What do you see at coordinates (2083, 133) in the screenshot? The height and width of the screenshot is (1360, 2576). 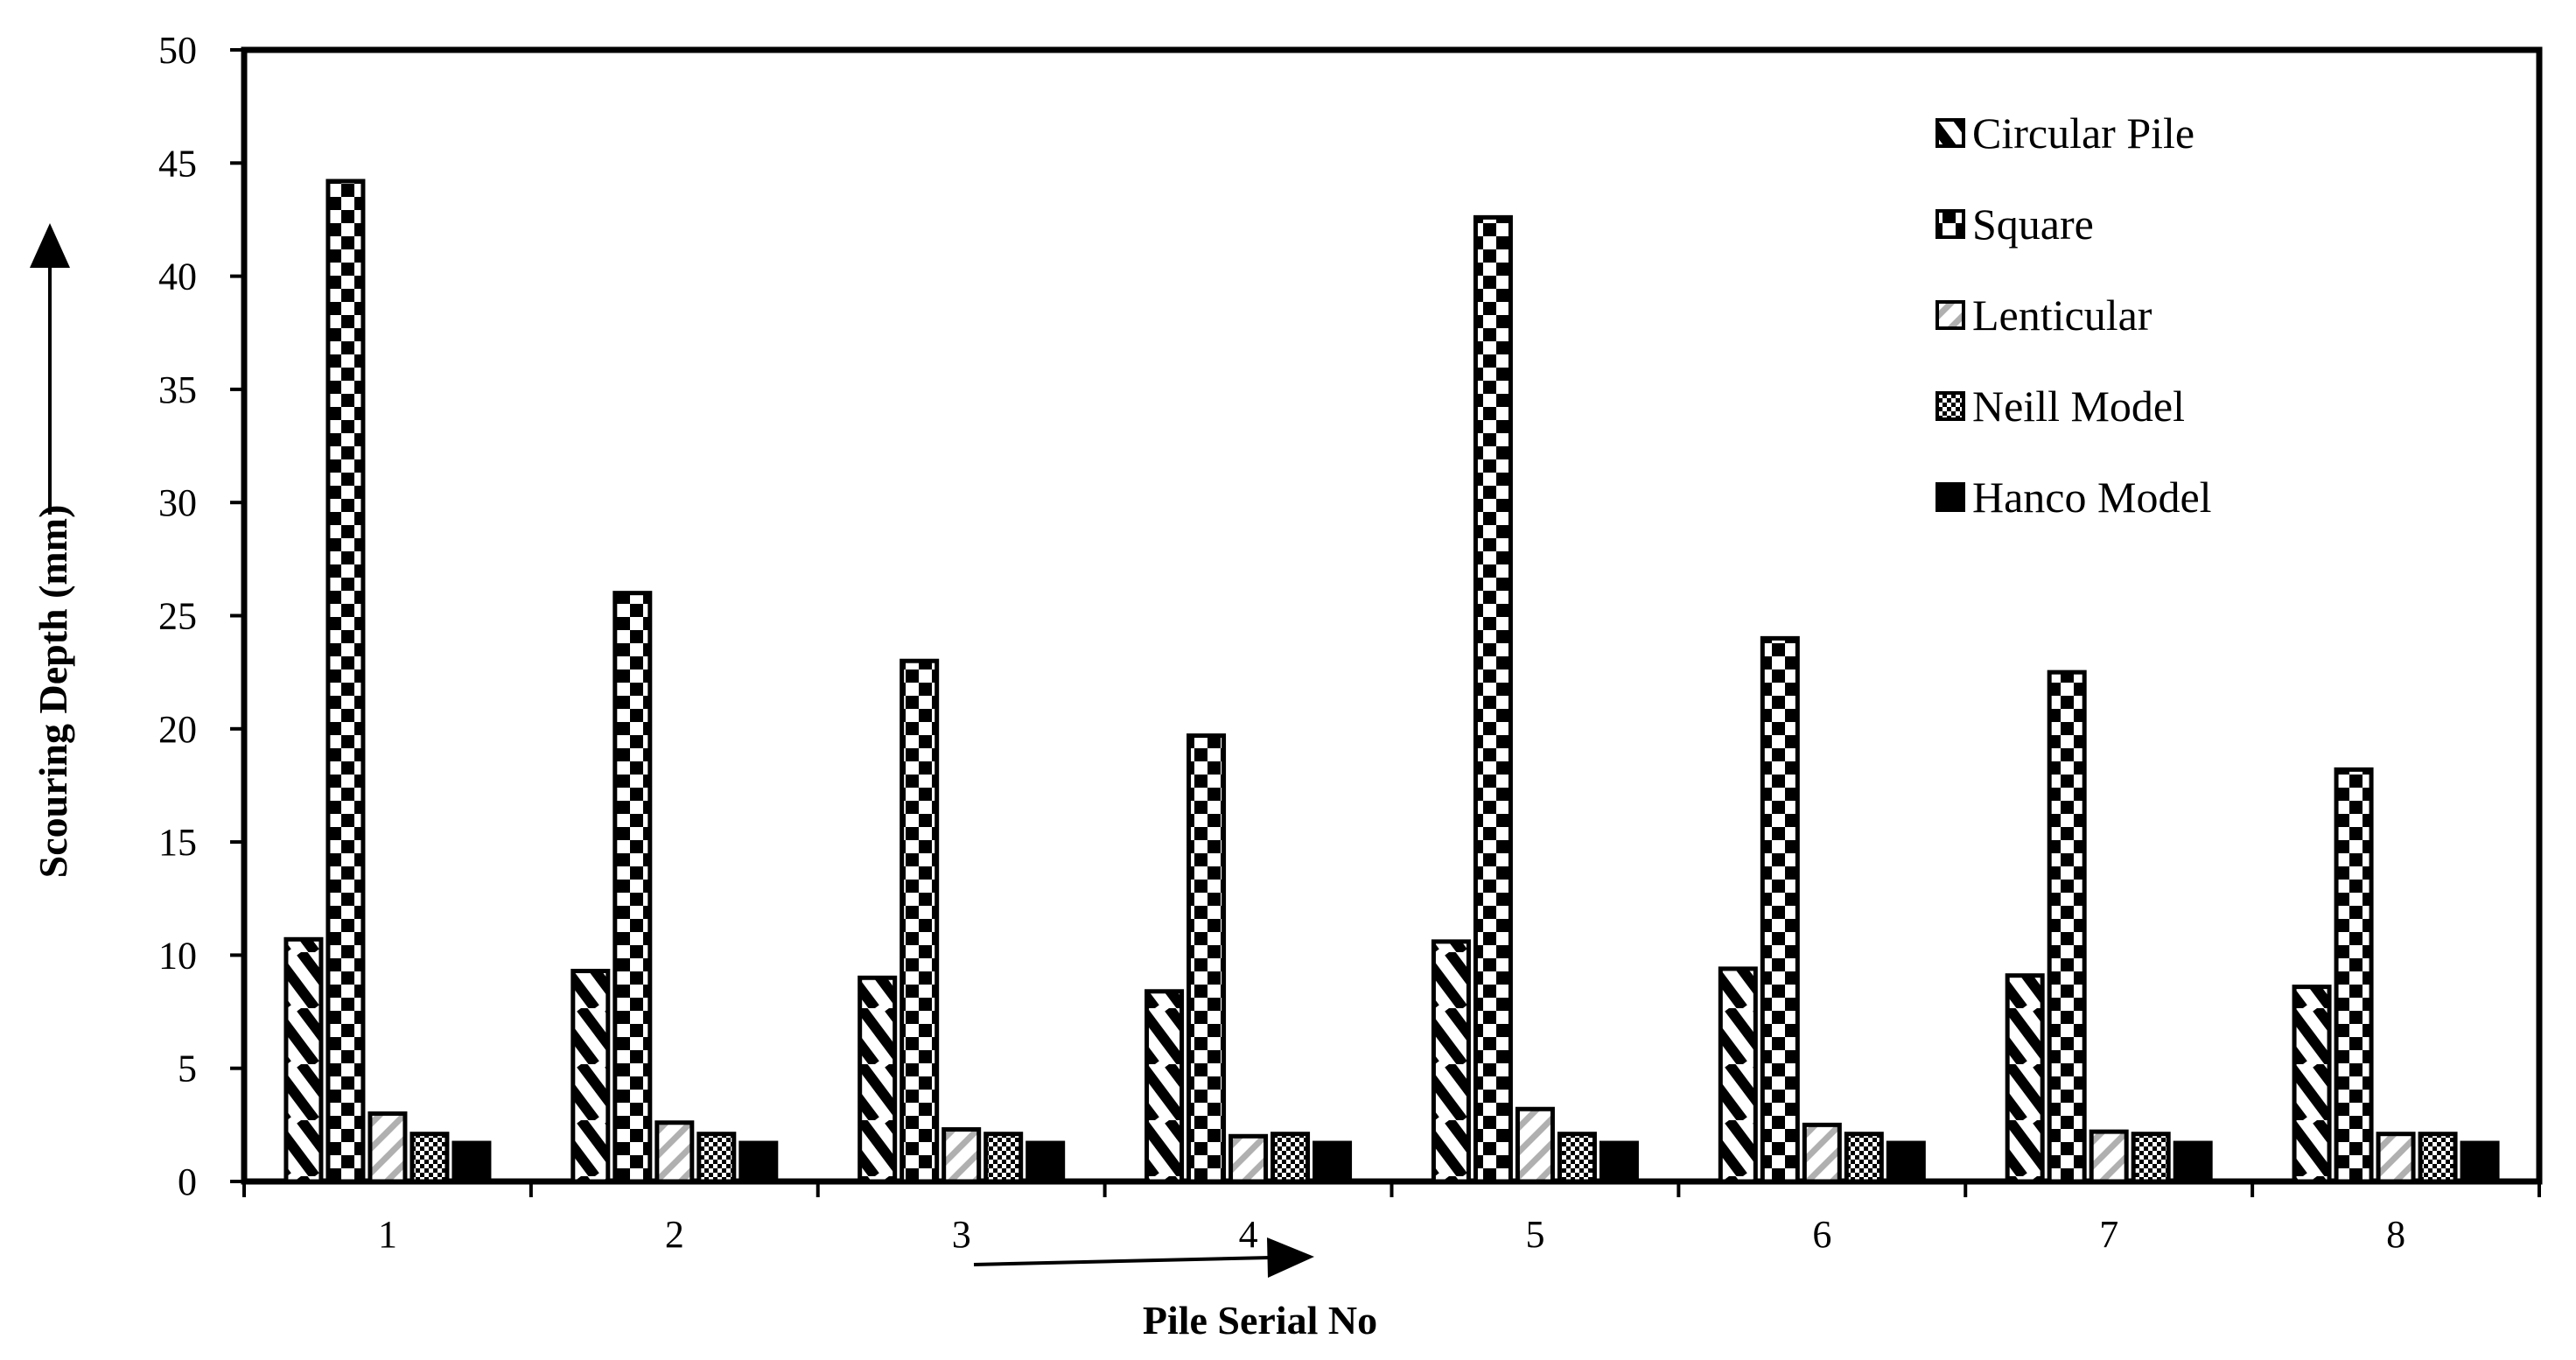 I see `legend-label: Circular Pile` at bounding box center [2083, 133].